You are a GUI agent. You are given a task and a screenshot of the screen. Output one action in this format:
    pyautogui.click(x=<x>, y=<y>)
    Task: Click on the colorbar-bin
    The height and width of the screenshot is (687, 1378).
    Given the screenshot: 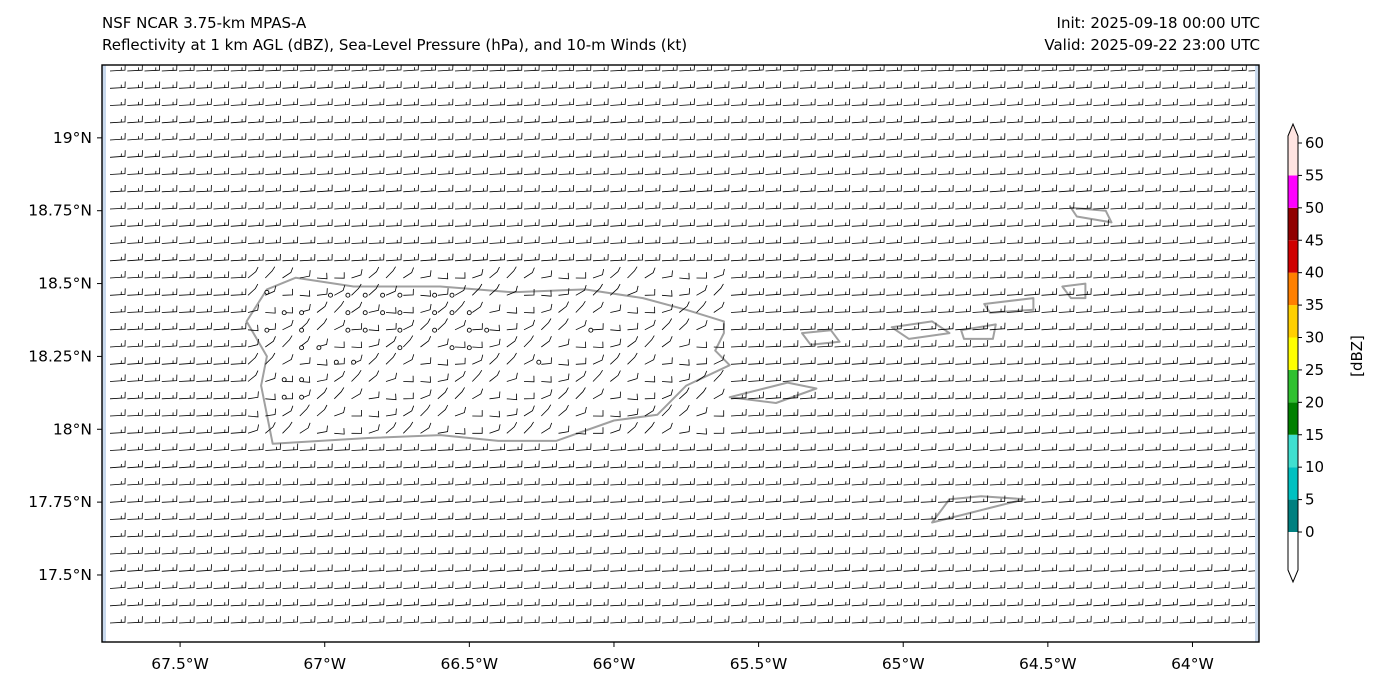 What is the action you would take?
    pyautogui.click(x=1293, y=386)
    